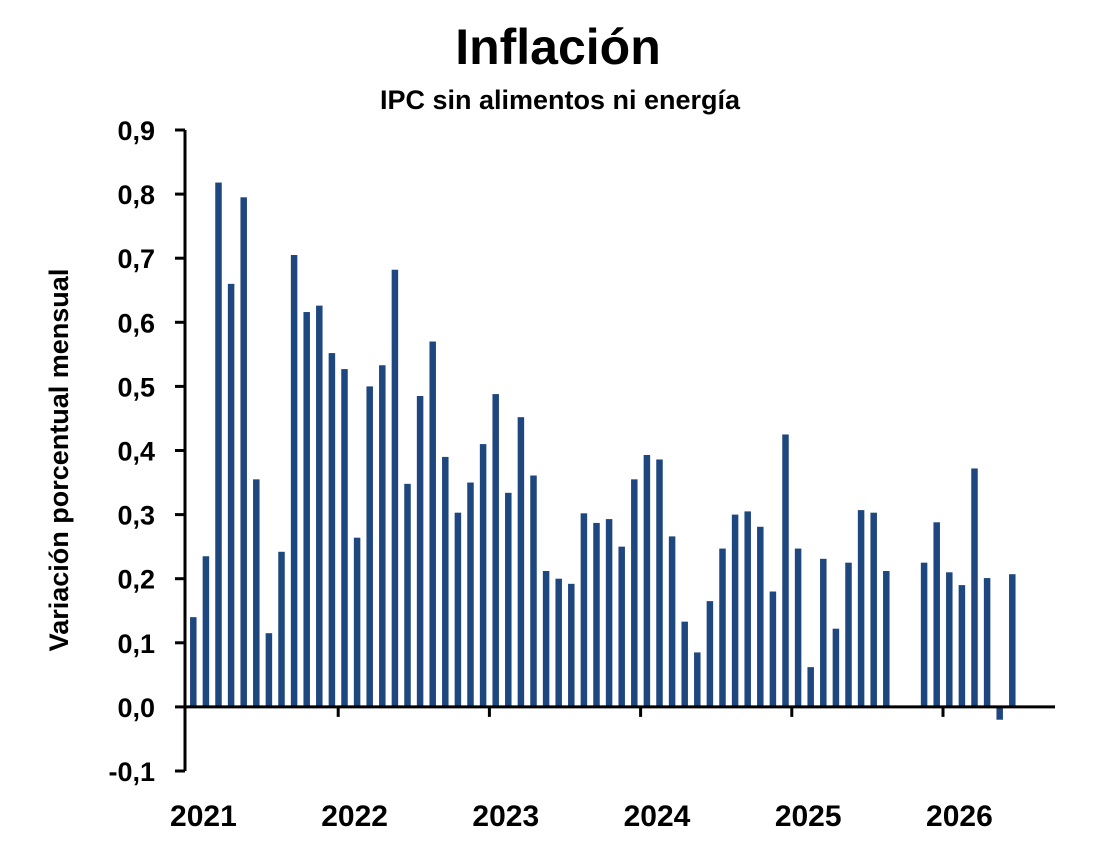  I want to click on x-ticks-group: 2021 2022 2023 2024 2025 2026, so click(581, 769).